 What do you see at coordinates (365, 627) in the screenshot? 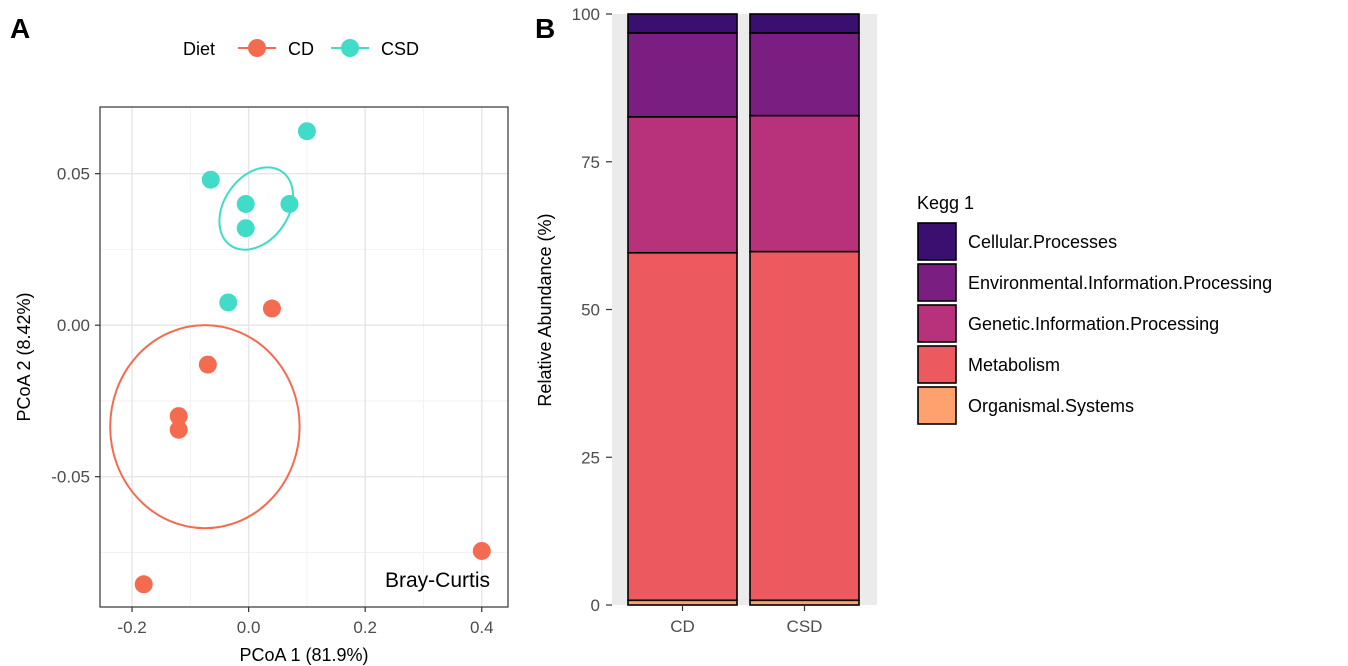
I see `scatter-x-tick-label: 0.2` at bounding box center [365, 627].